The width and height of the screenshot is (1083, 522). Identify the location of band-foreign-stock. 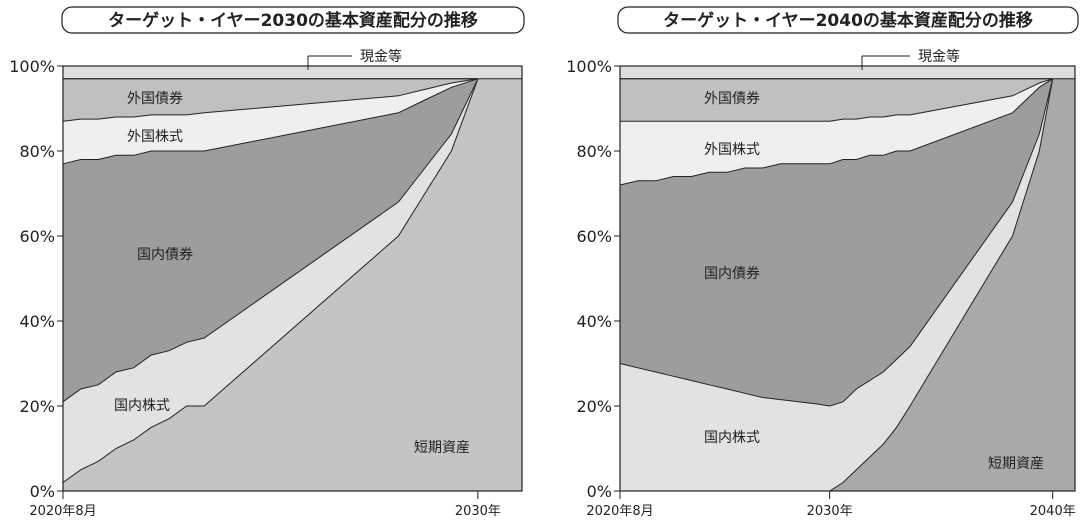
(292, 121).